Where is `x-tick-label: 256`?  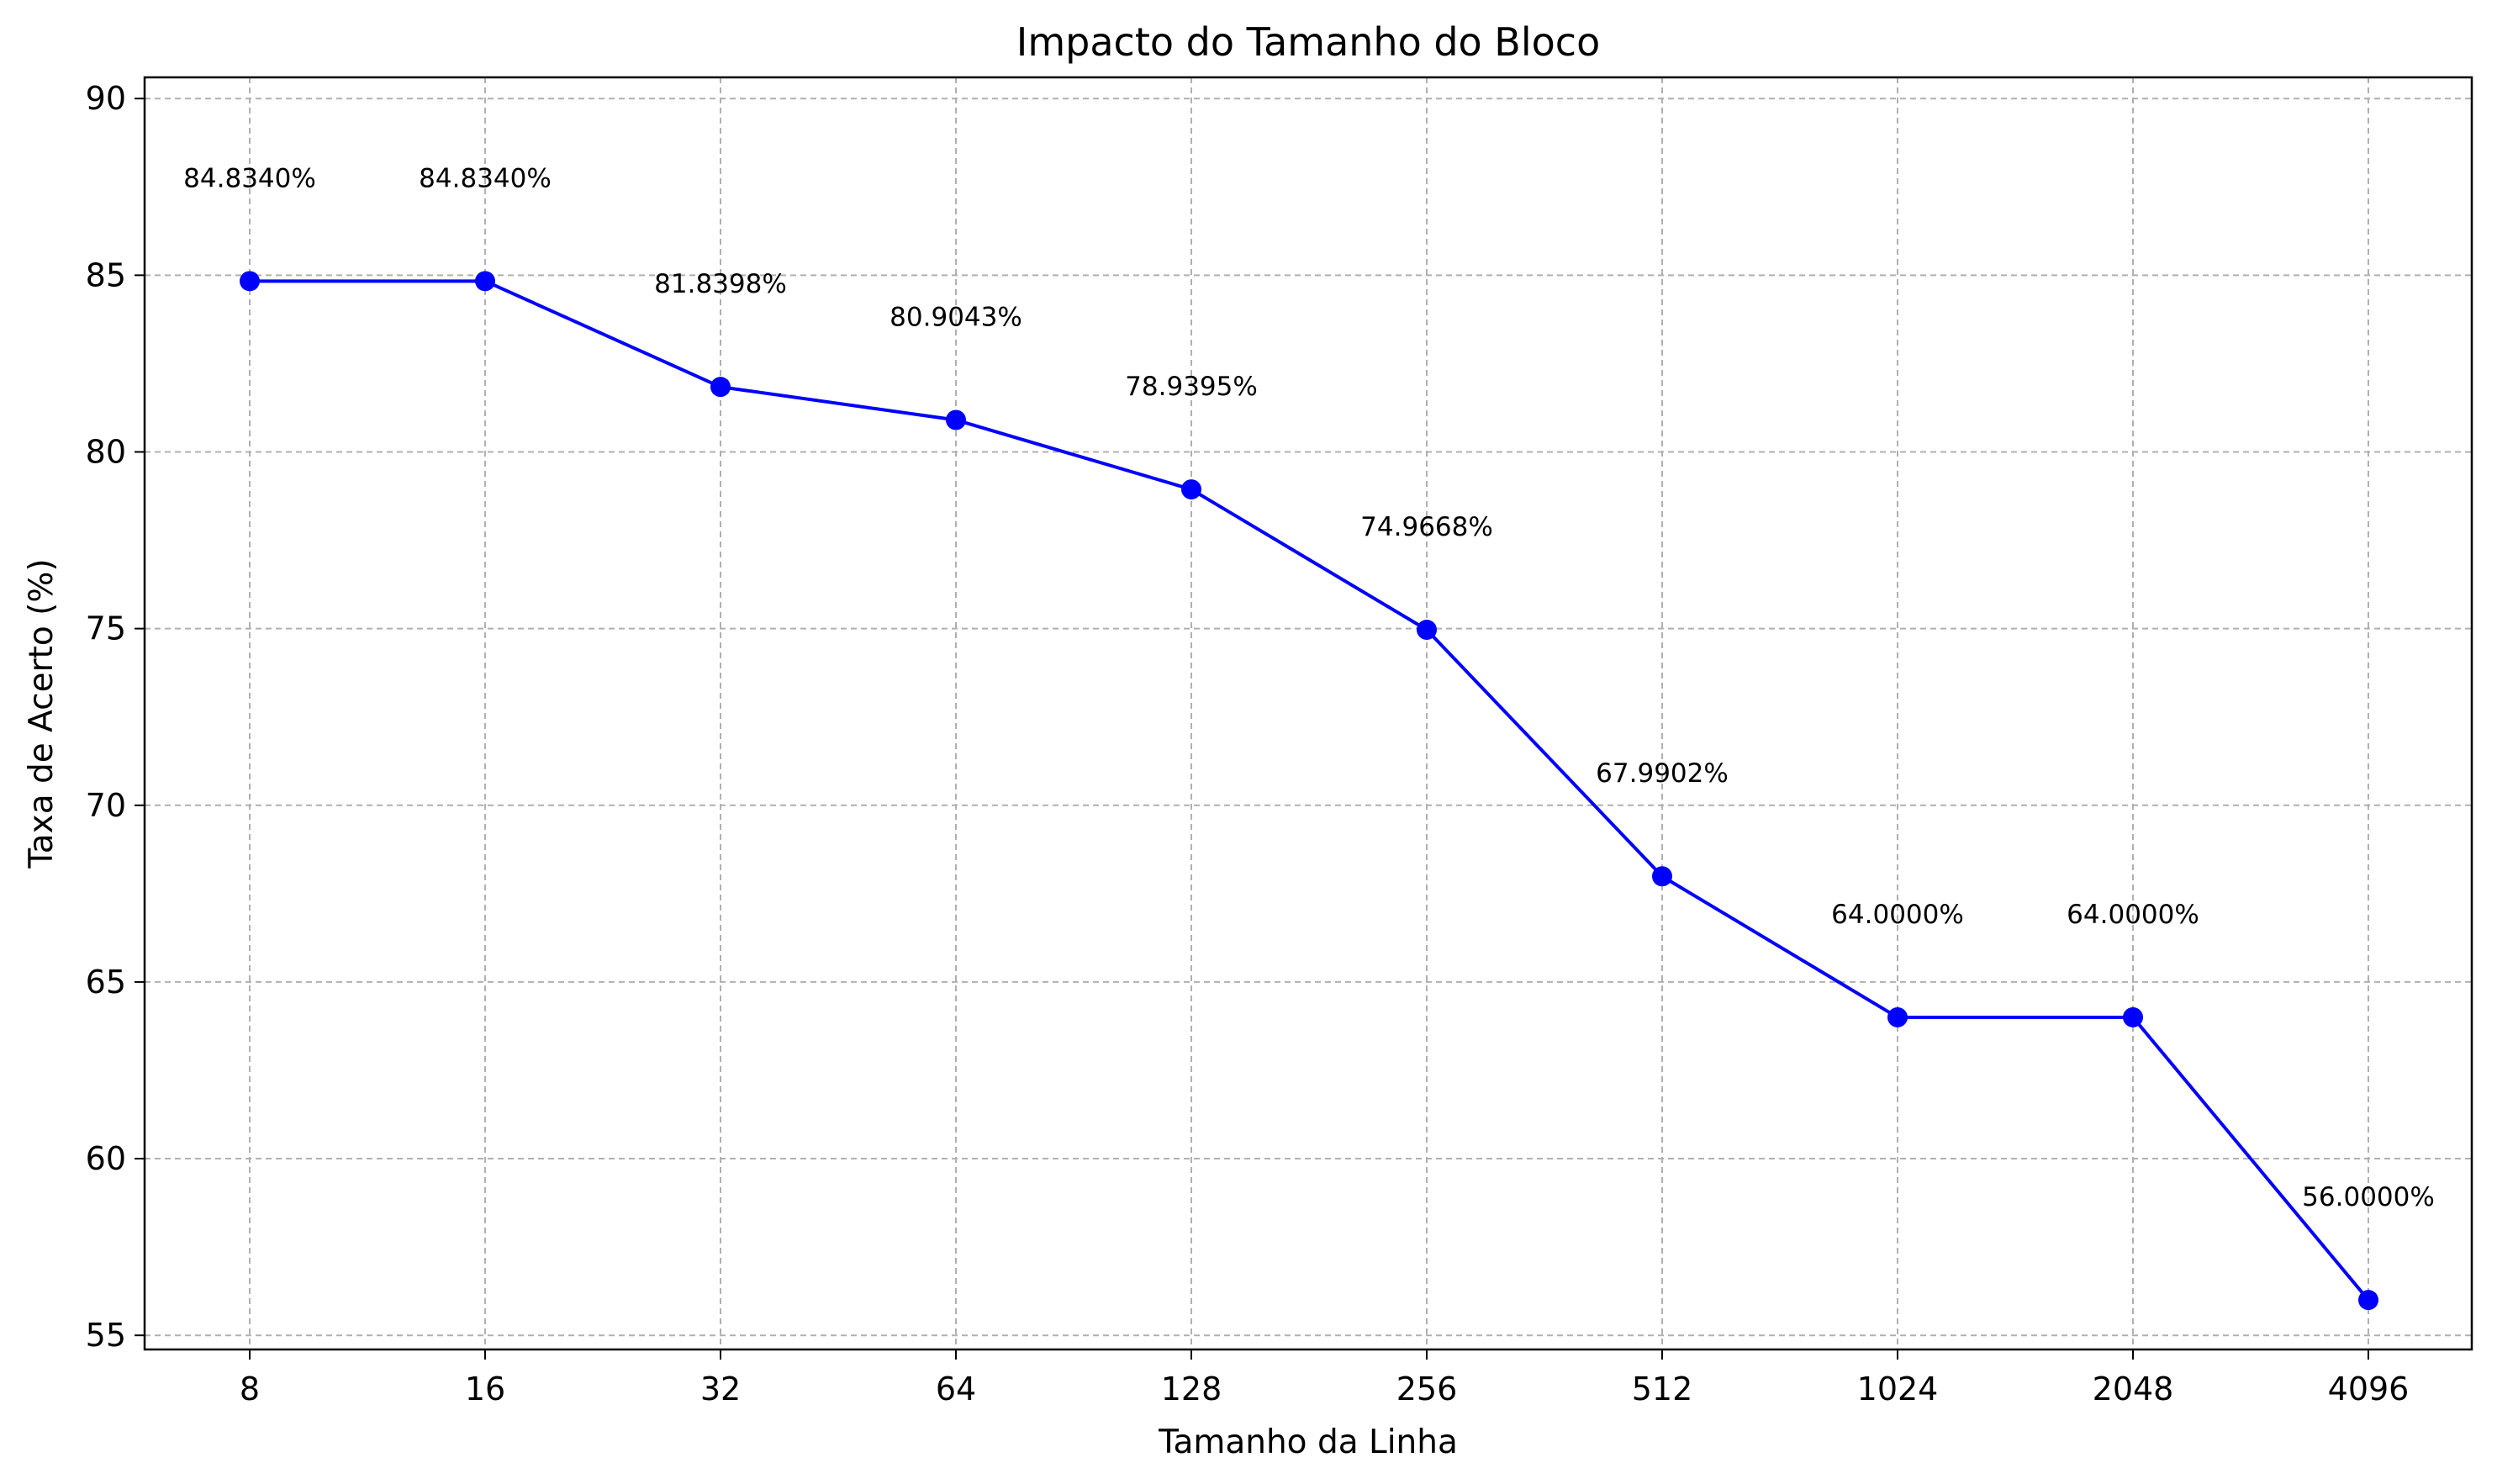 x-tick-label: 256 is located at coordinates (1427, 1388).